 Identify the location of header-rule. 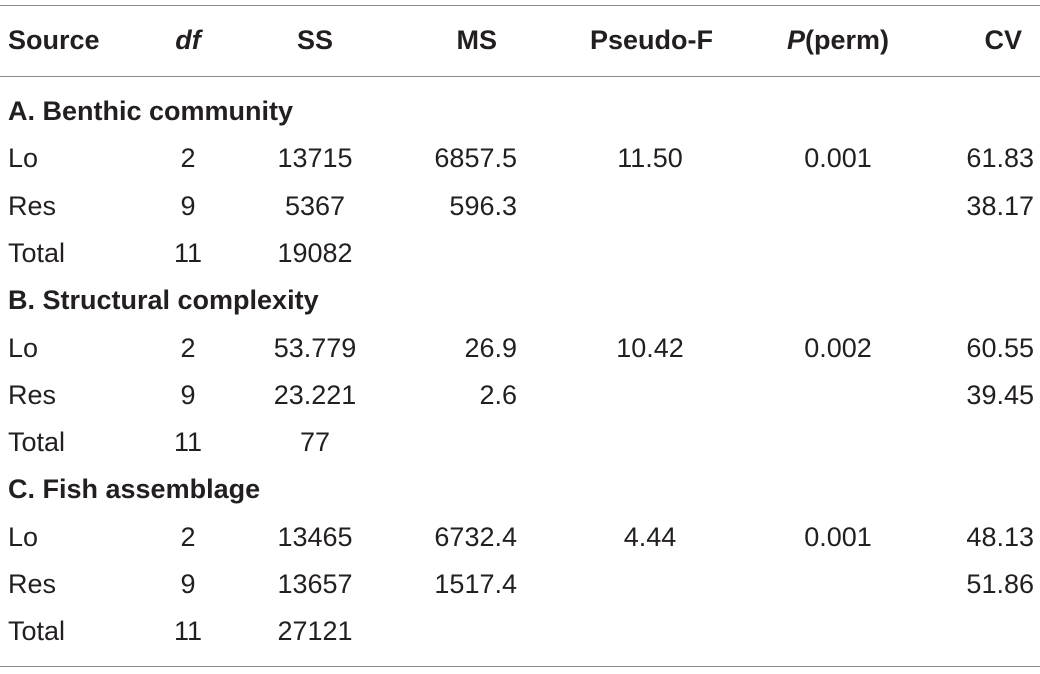
(520, 76).